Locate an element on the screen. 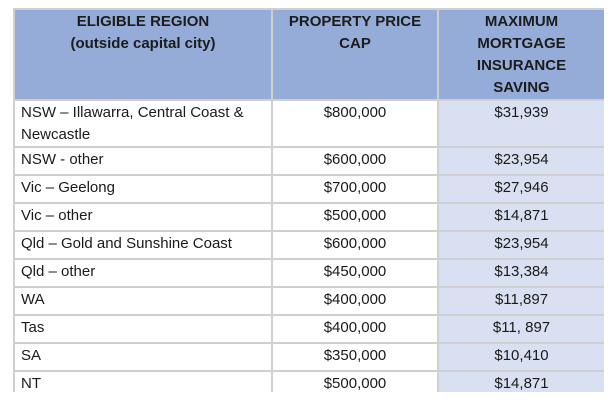 The image size is (611, 400). header-saving-line2: MORTGAGE is located at coordinates (521, 43).